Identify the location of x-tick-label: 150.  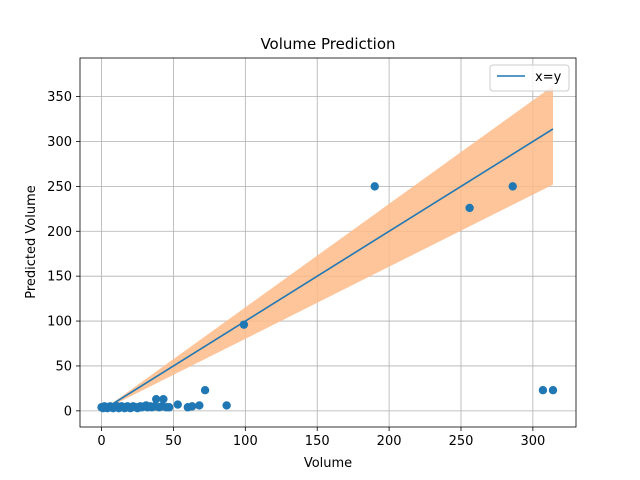
(317, 441).